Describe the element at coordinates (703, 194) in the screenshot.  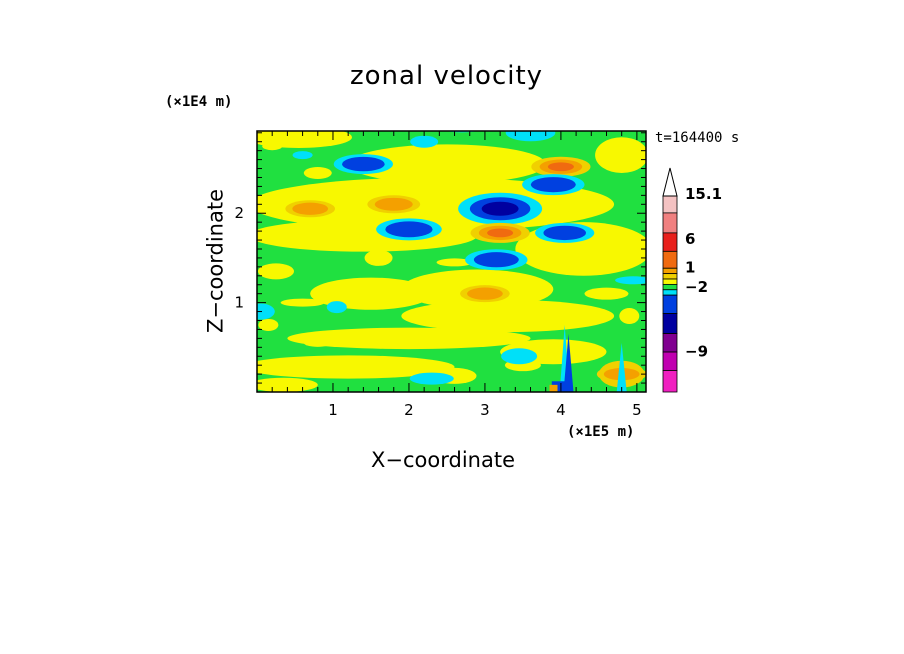
I see `colorbar-label: 15.1` at that location.